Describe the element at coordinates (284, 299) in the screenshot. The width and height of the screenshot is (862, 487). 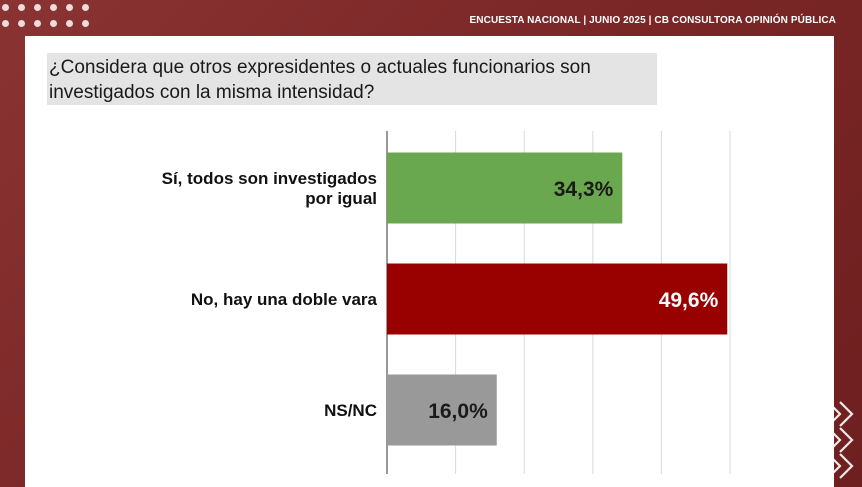
I see `category-label: No, hay una doble vara` at that location.